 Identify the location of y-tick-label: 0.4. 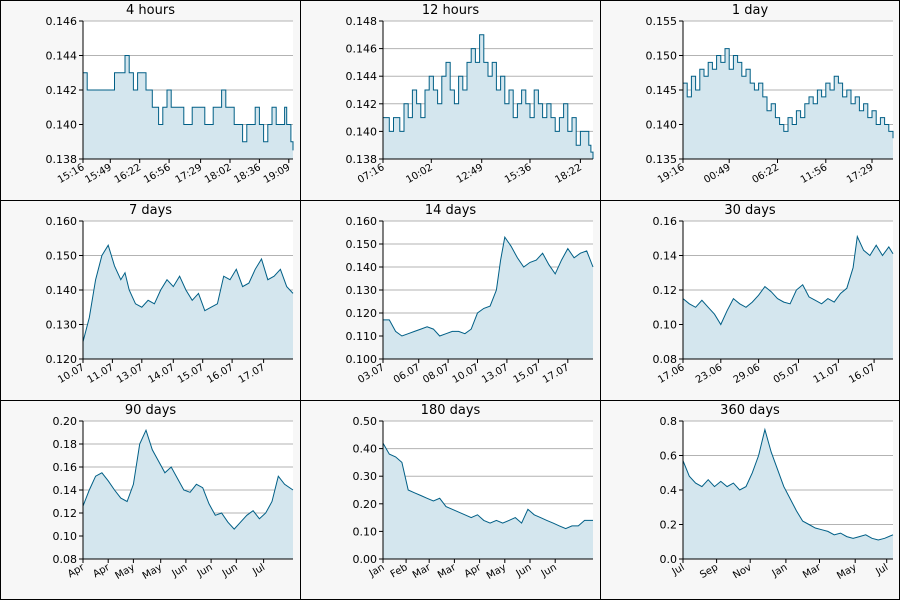
(669, 490).